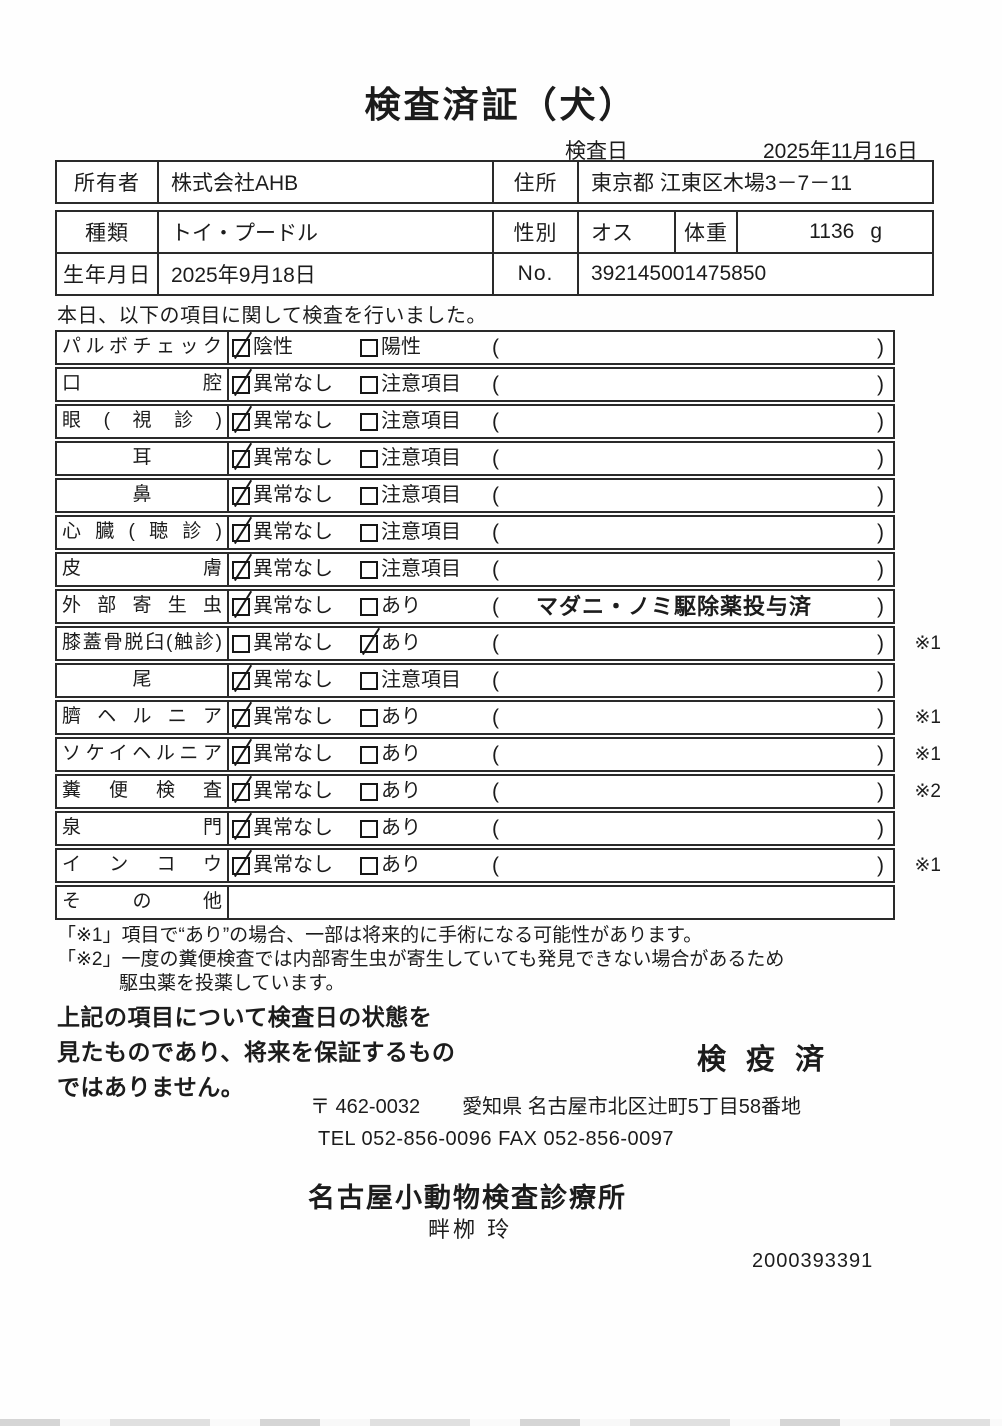  I want to click on page-title: 検査済証（犬）, so click(501, 104).